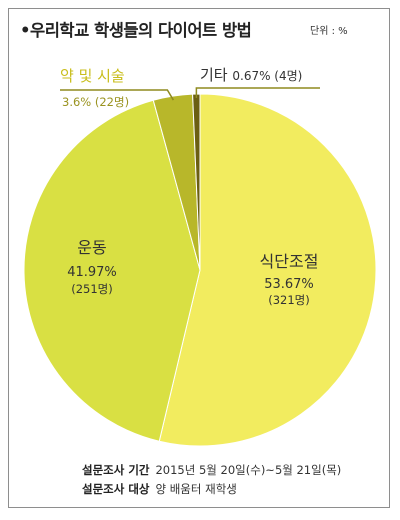 Image resolution: width=400 pixels, height=520 pixels. What do you see at coordinates (116, 489) in the screenshot?
I see `survey-target-label: 설문조사 대상` at bounding box center [116, 489].